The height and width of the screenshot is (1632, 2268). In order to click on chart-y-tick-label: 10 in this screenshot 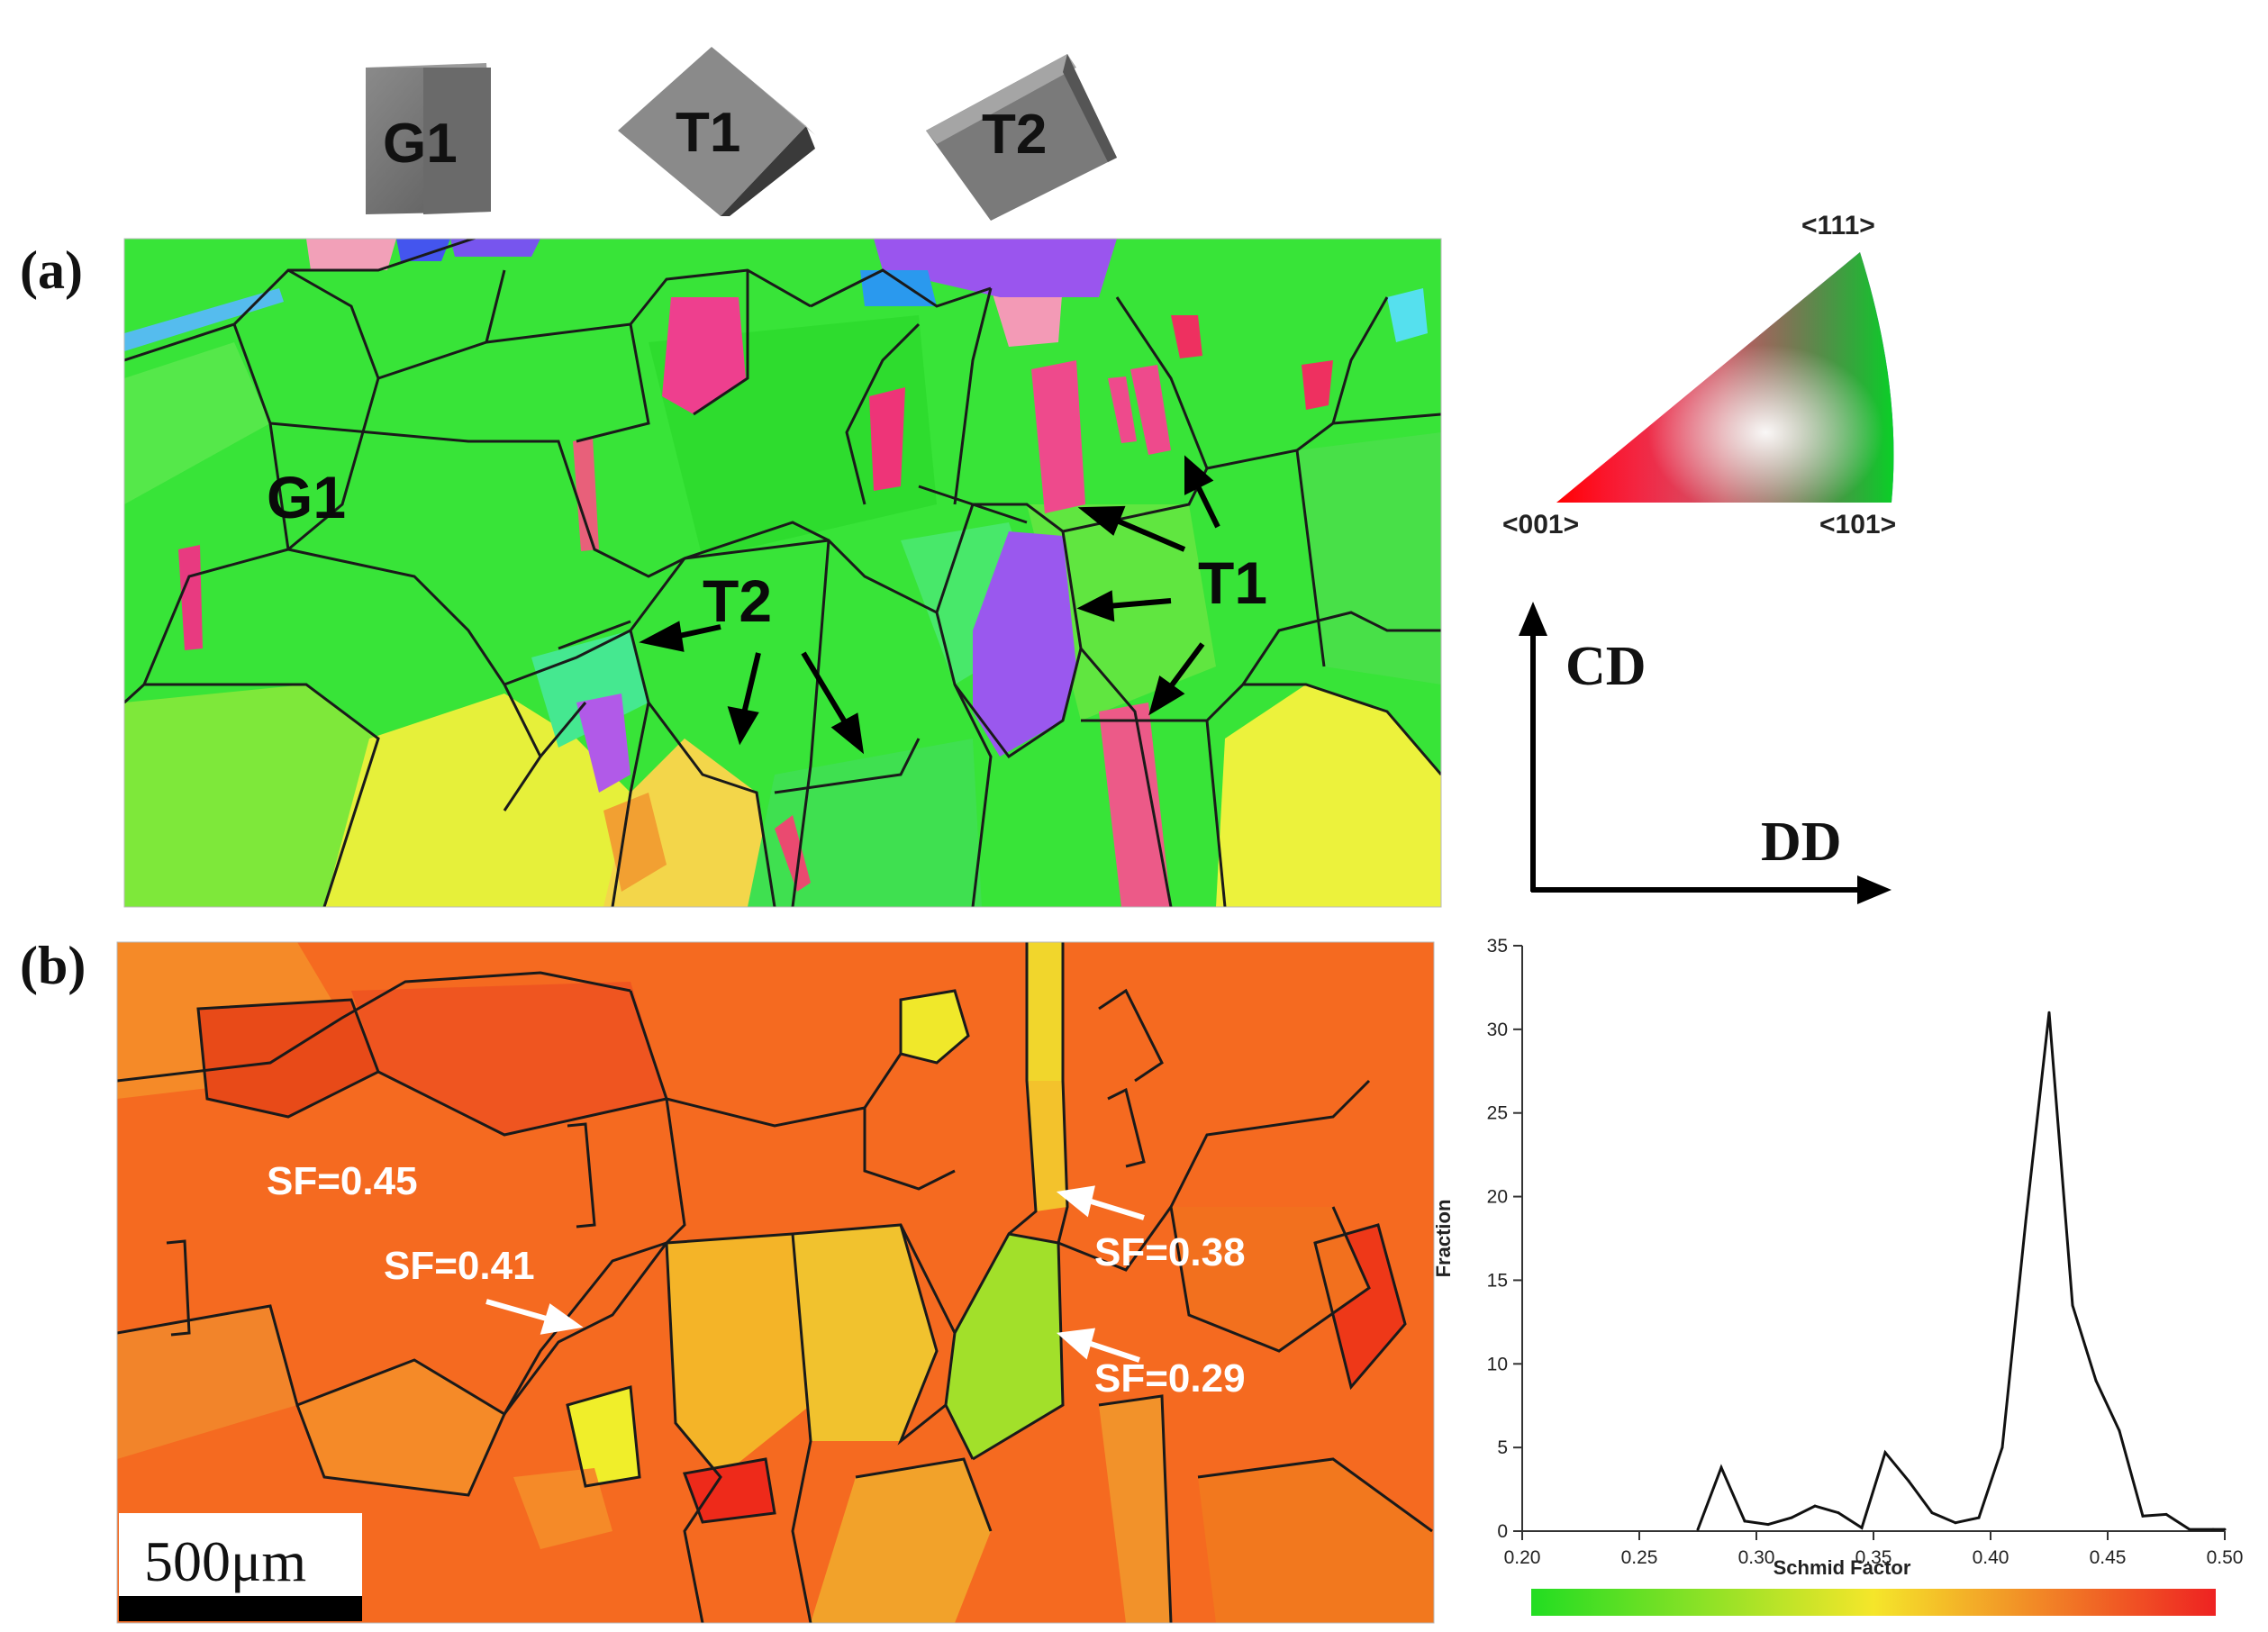, I will do `click(1497, 1364)`.